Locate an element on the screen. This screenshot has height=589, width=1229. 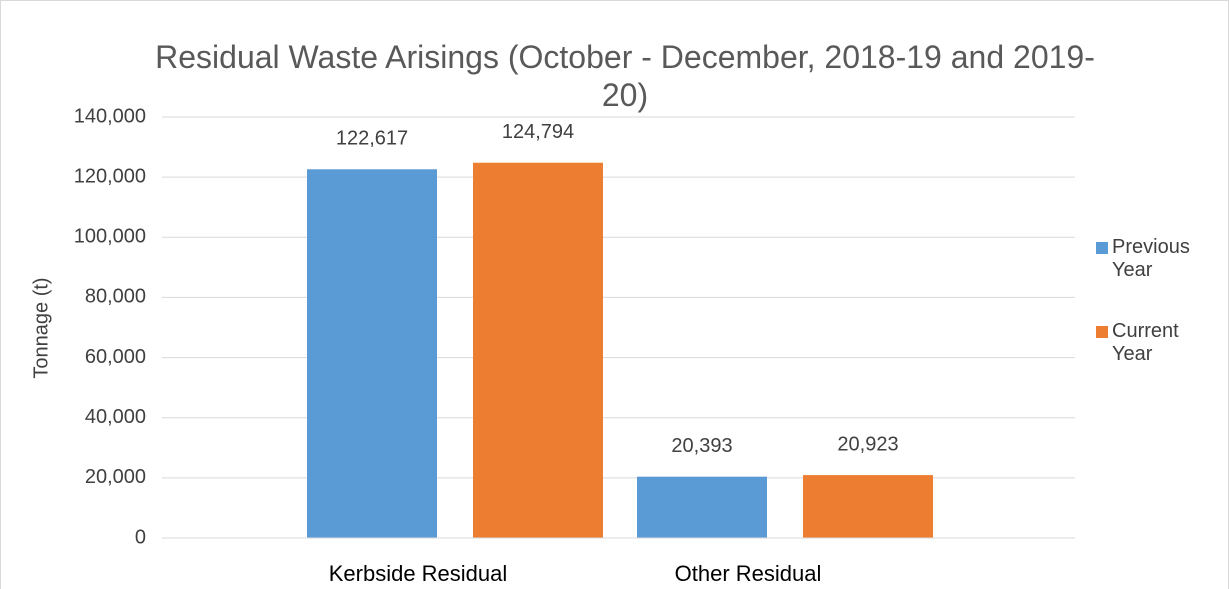
legend-label: Previous Year is located at coordinates (1151, 258).